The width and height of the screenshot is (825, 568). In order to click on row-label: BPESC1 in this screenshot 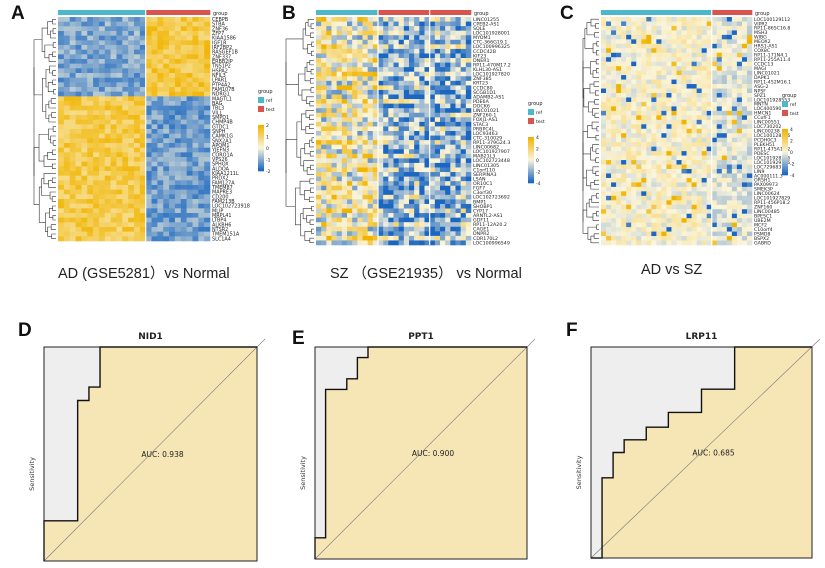, I will do `click(763, 217)`.